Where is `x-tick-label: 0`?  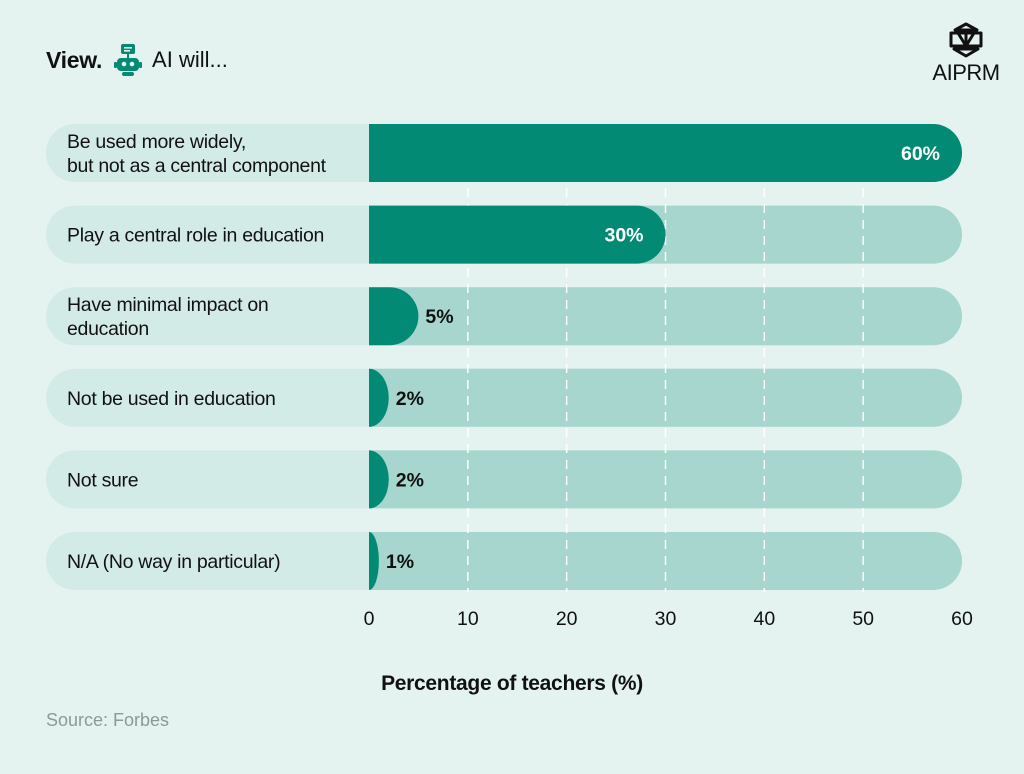 x-tick-label: 0 is located at coordinates (369, 619).